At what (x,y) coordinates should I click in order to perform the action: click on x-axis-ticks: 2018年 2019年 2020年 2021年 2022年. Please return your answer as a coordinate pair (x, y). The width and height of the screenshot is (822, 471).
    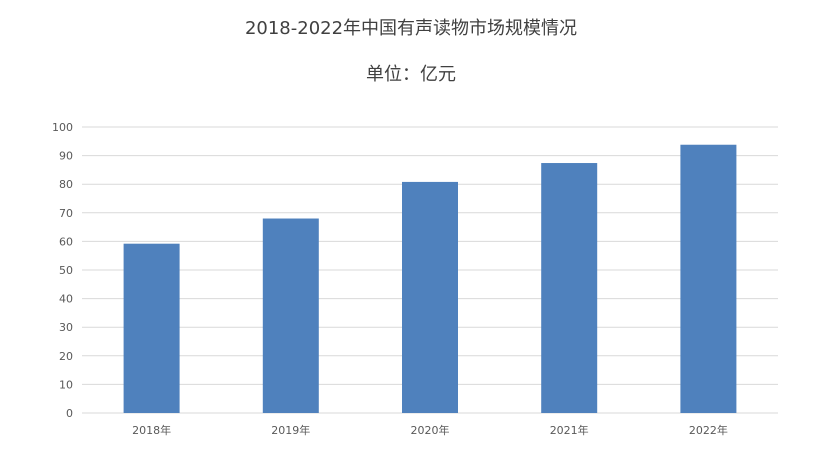
    Looking at the image, I should click on (430, 430).